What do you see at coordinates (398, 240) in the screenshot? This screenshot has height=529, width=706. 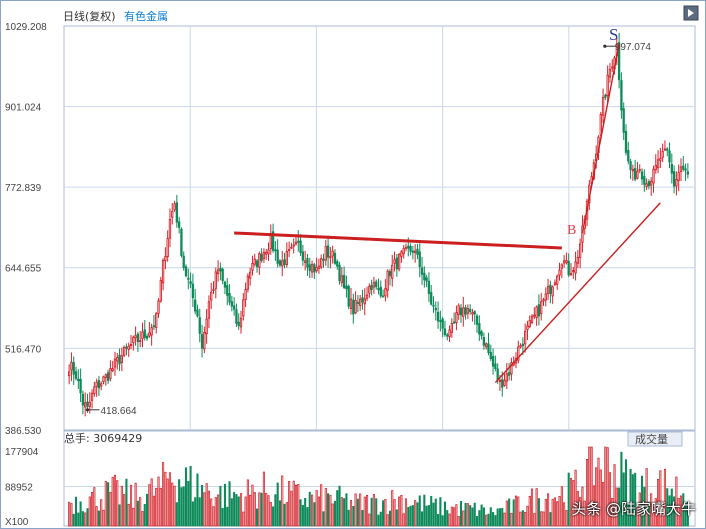 I see `neckline-trendline` at bounding box center [398, 240].